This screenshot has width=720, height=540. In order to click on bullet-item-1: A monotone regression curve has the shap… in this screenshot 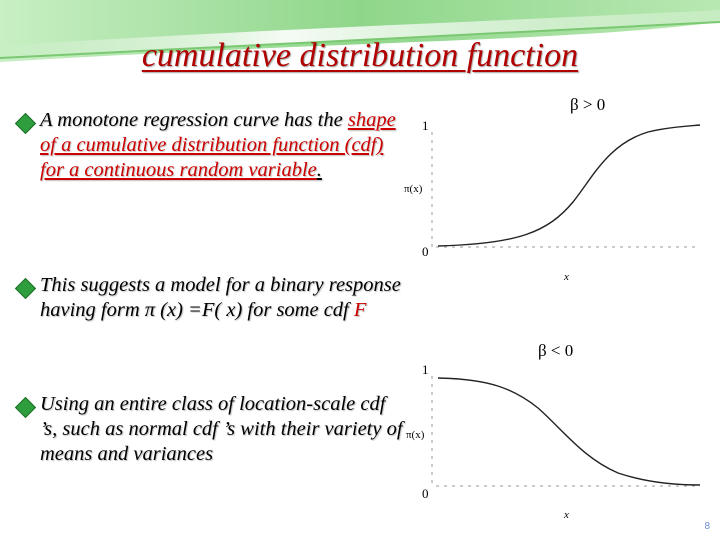, I will do `click(208, 145)`.